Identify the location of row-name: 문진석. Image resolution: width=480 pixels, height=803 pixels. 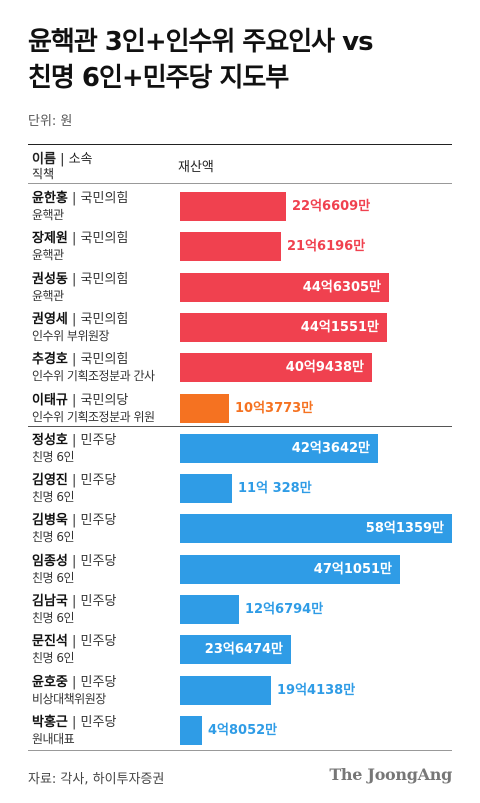
(50, 642).